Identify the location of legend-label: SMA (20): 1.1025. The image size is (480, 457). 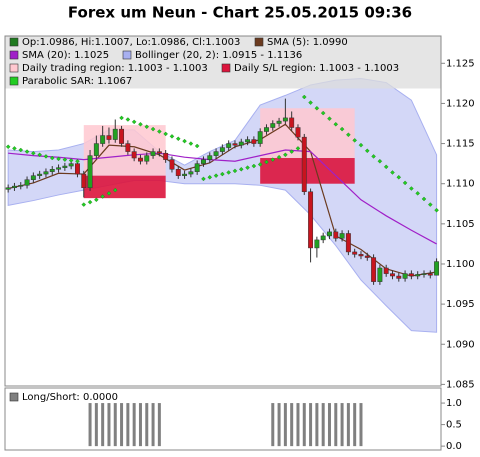
(65, 55).